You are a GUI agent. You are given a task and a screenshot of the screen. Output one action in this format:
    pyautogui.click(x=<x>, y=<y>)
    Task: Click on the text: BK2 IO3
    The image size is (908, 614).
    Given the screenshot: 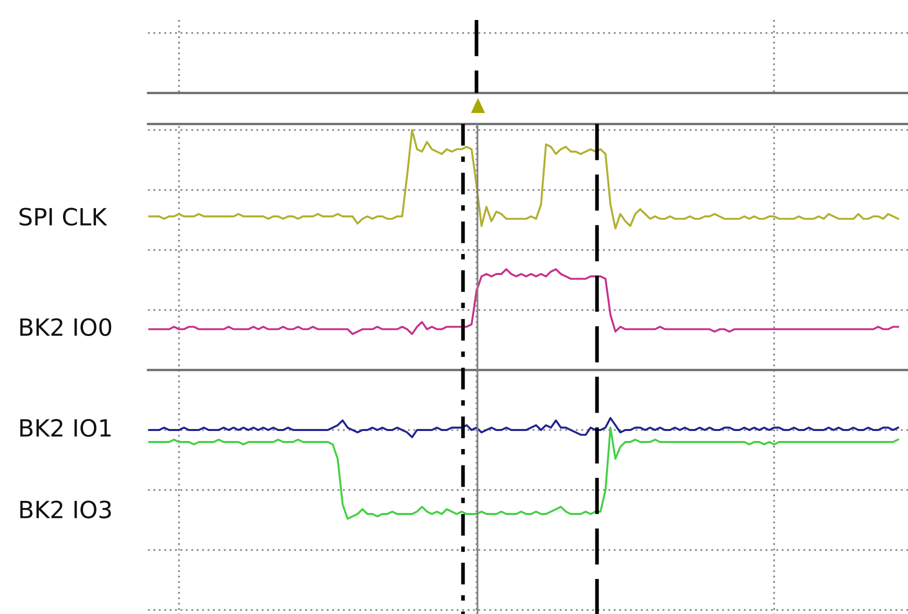 What is the action you would take?
    pyautogui.click(x=65, y=509)
    